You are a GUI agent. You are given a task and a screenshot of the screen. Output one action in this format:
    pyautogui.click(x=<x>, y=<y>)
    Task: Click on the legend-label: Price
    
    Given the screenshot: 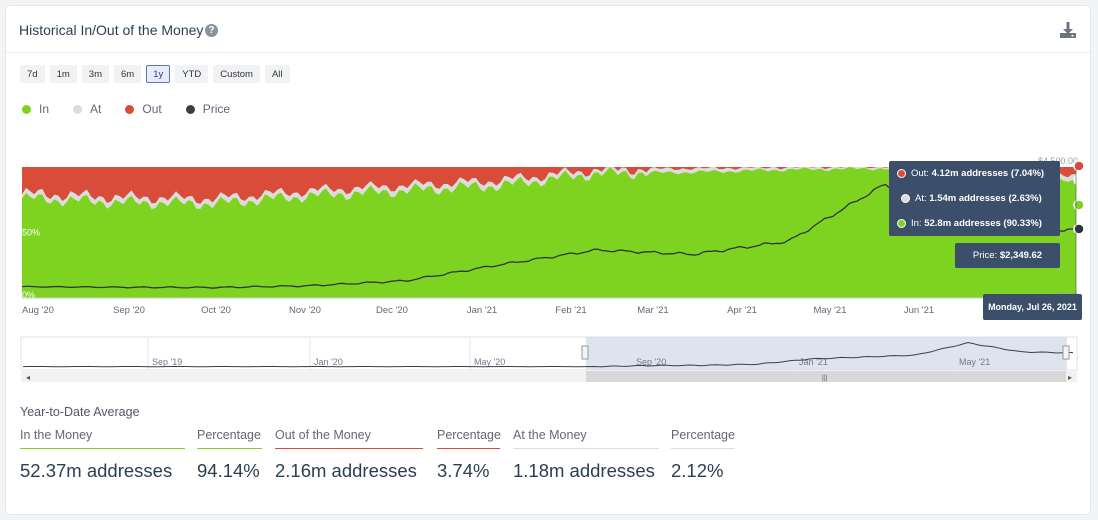 What is the action you would take?
    pyautogui.click(x=216, y=109)
    